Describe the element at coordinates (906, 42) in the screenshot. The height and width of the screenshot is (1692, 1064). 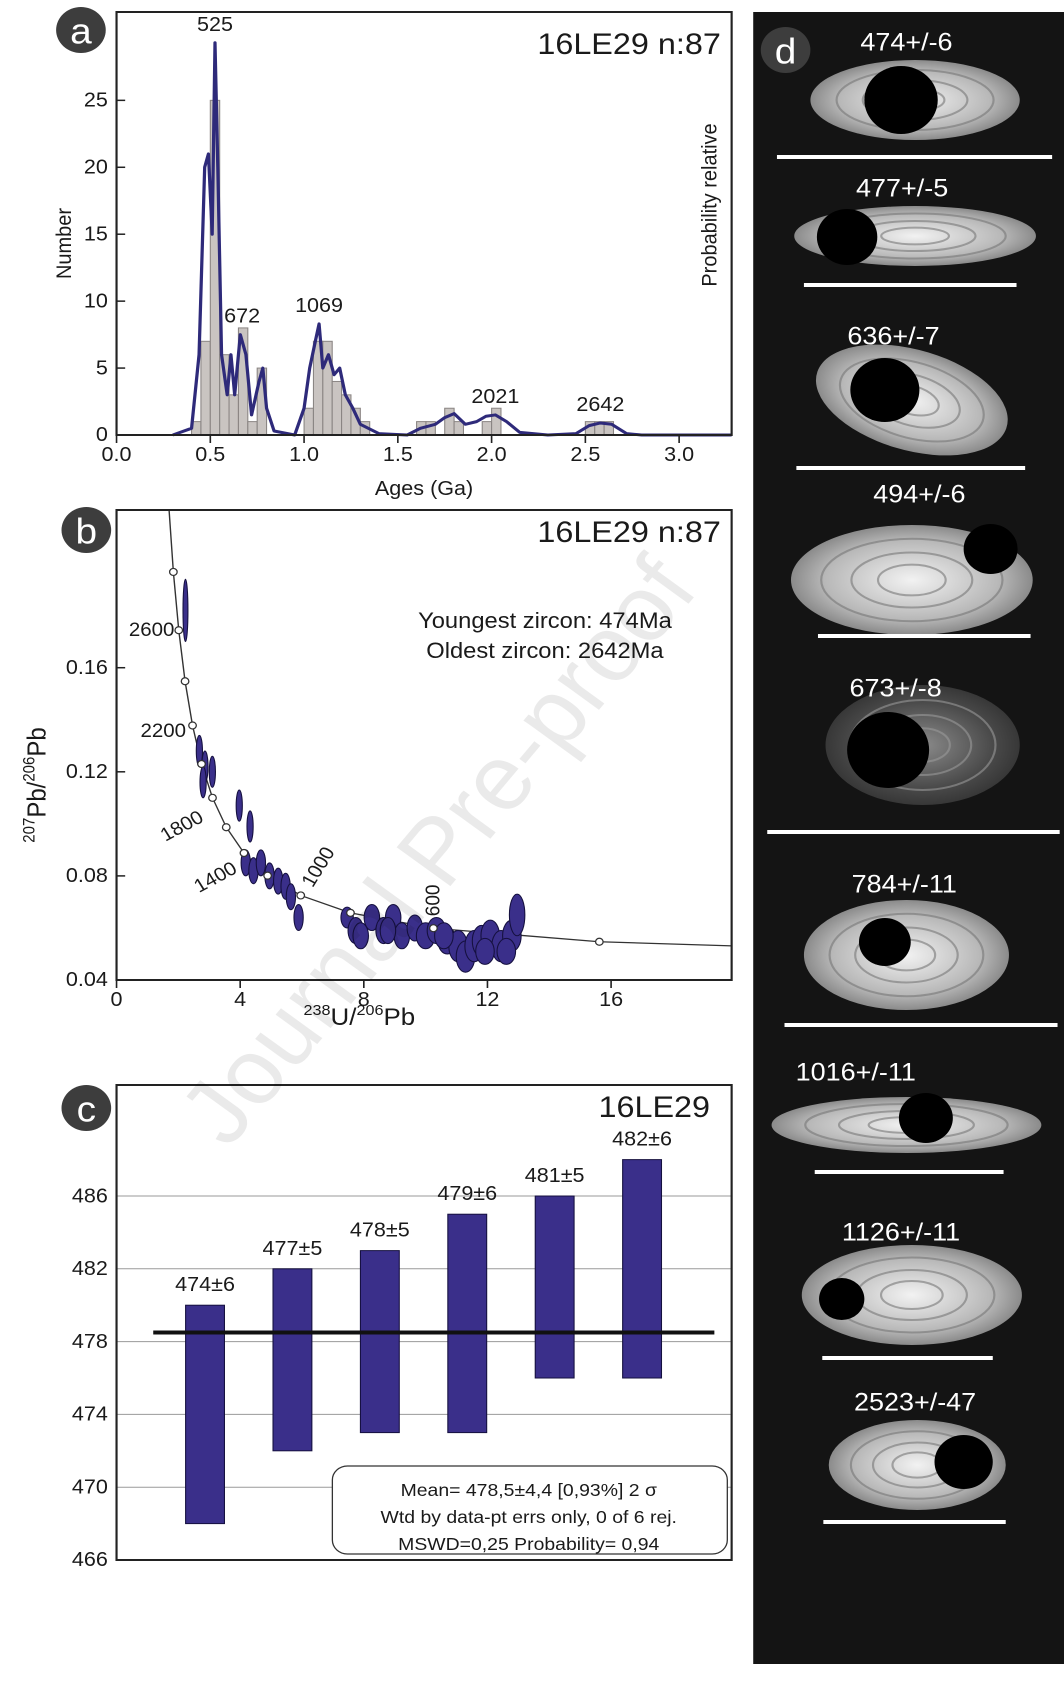
I see `grain-age-label: 474+/-6` at that location.